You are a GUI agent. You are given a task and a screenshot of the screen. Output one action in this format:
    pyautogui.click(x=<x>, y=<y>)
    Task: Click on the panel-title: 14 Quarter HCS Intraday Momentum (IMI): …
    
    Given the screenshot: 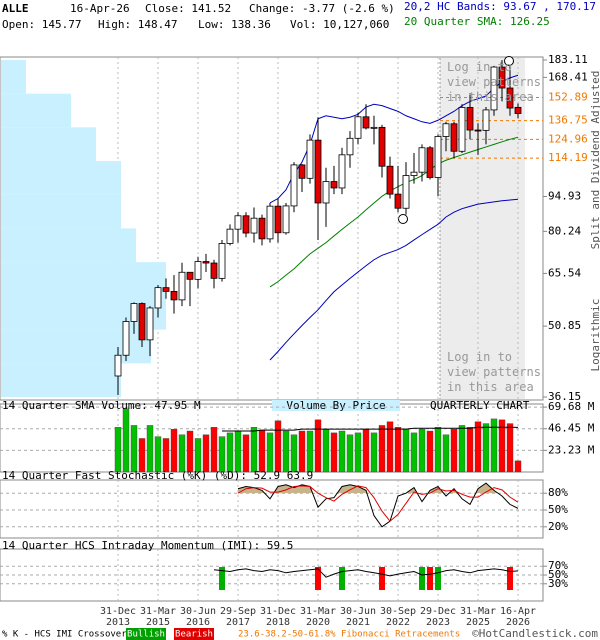 What is the action you would take?
    pyautogui.click(x=147, y=545)
    